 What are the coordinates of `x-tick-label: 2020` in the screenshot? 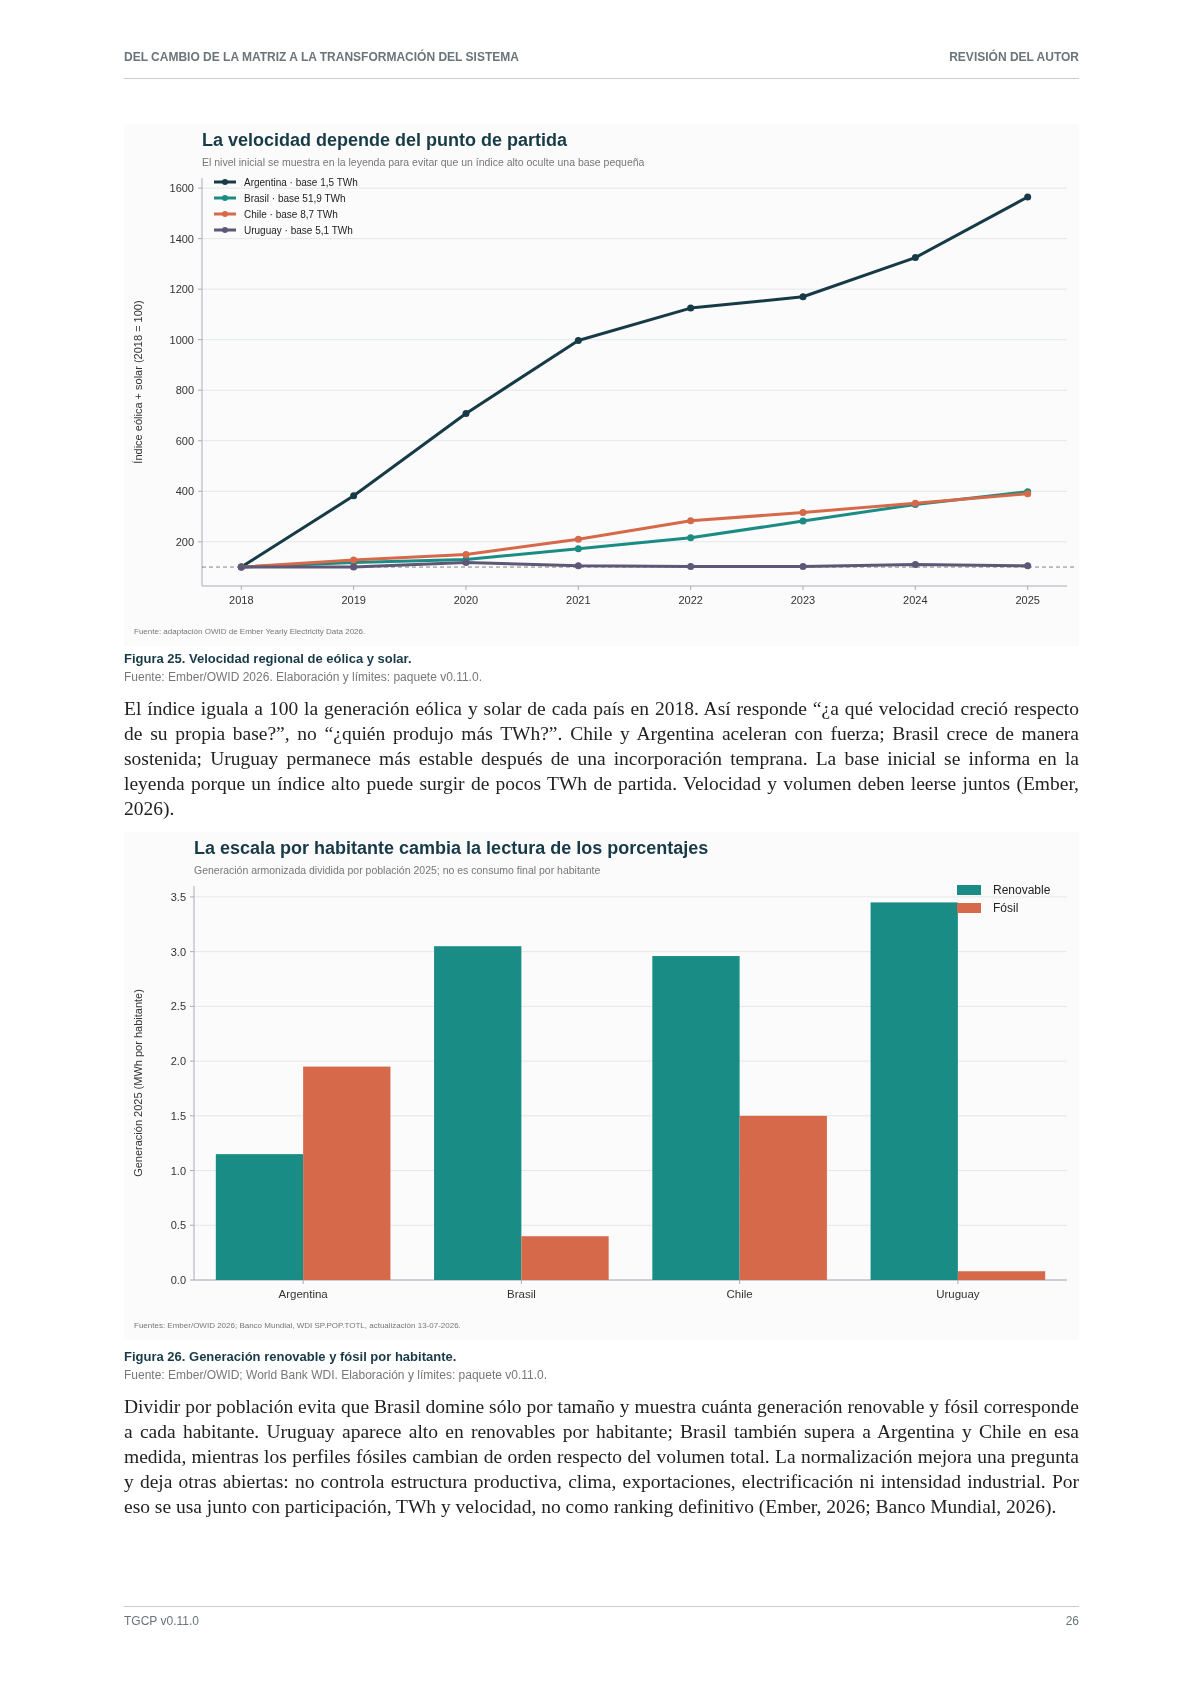 It's located at (466, 600).